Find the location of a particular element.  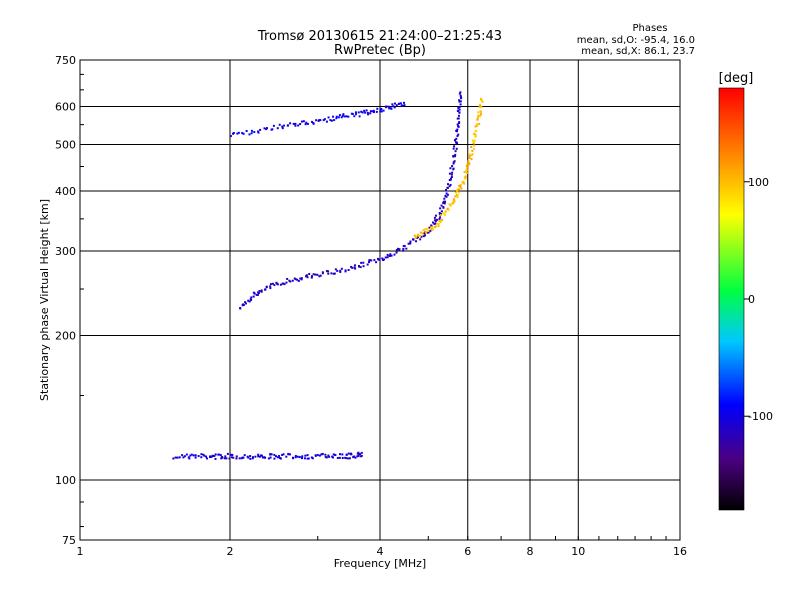

y-tick-label: 750 is located at coordinates (65, 60).